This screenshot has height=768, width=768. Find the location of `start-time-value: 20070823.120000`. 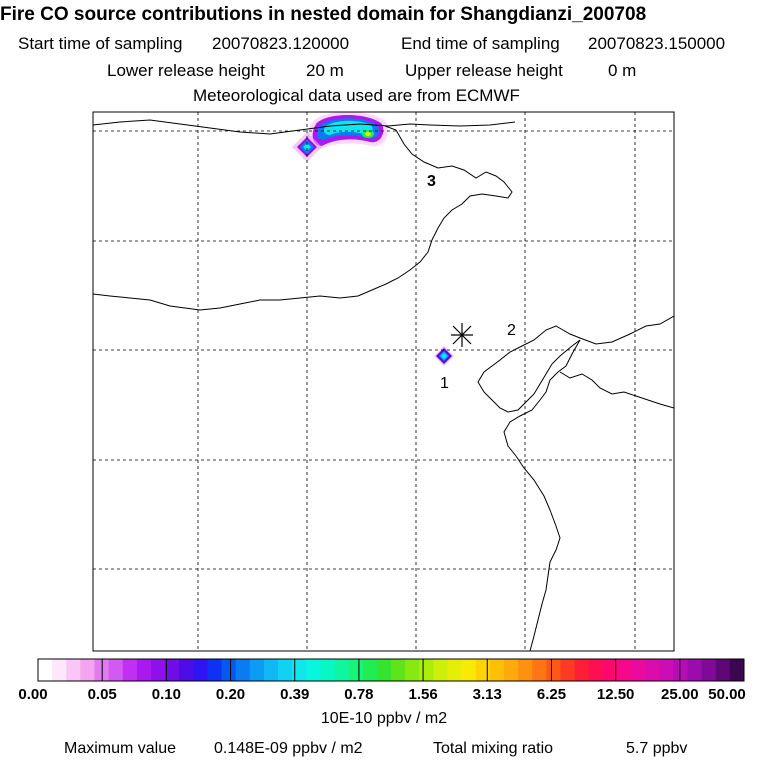

start-time-value: 20070823.120000 is located at coordinates (281, 43).